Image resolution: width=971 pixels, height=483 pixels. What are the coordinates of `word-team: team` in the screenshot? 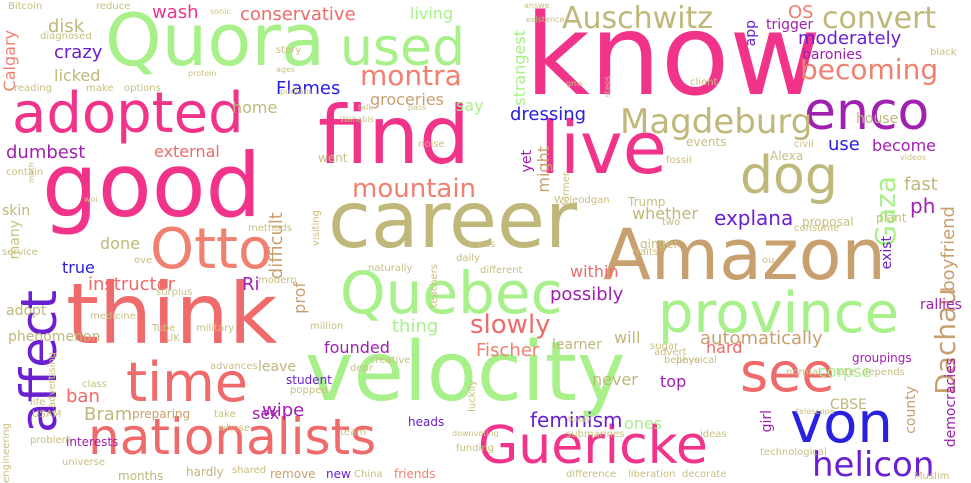 It's located at (353, 432).